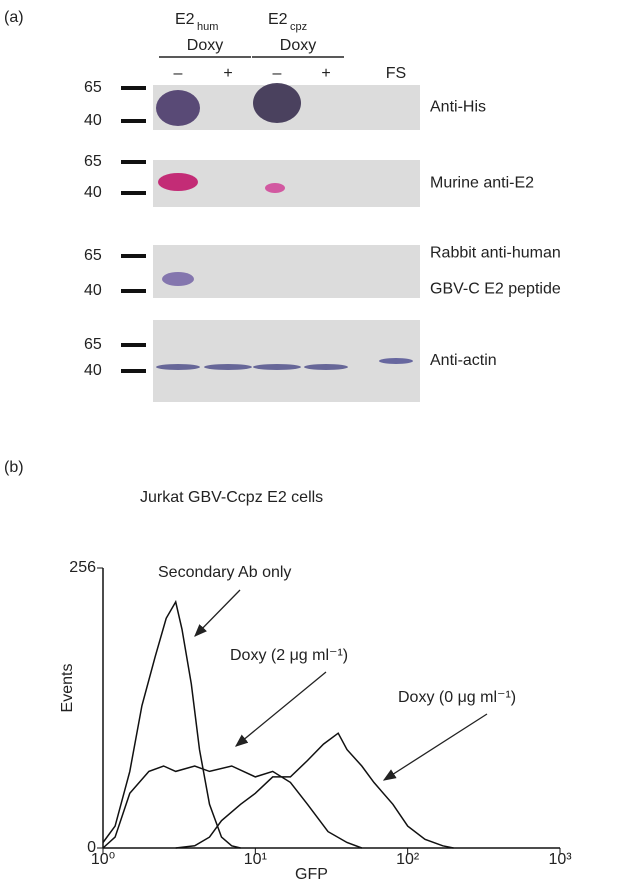 This screenshot has width=630, height=893. I want to click on annotation: Secondary Ab only, so click(224, 572).